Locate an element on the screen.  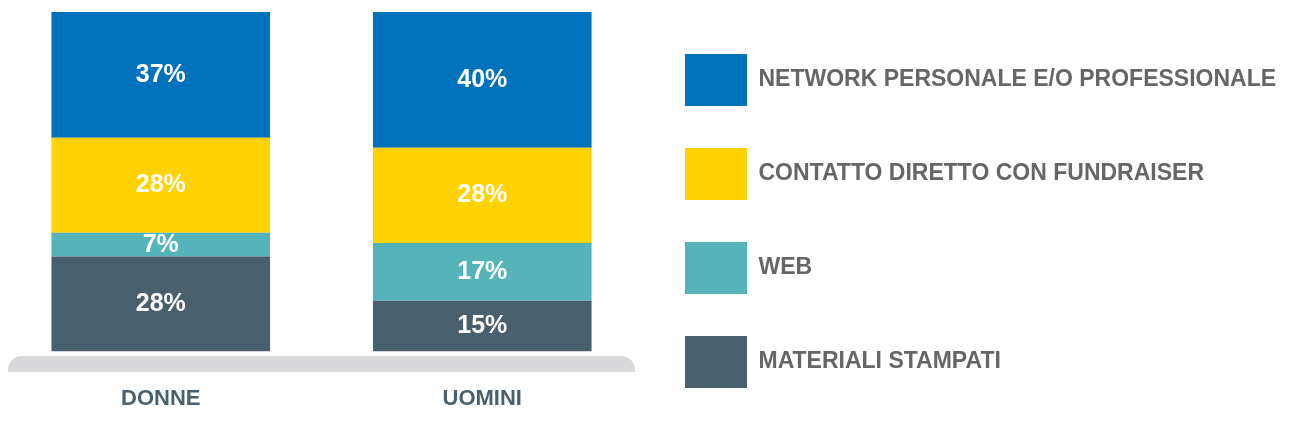
data-label: 15% is located at coordinates (482, 324).